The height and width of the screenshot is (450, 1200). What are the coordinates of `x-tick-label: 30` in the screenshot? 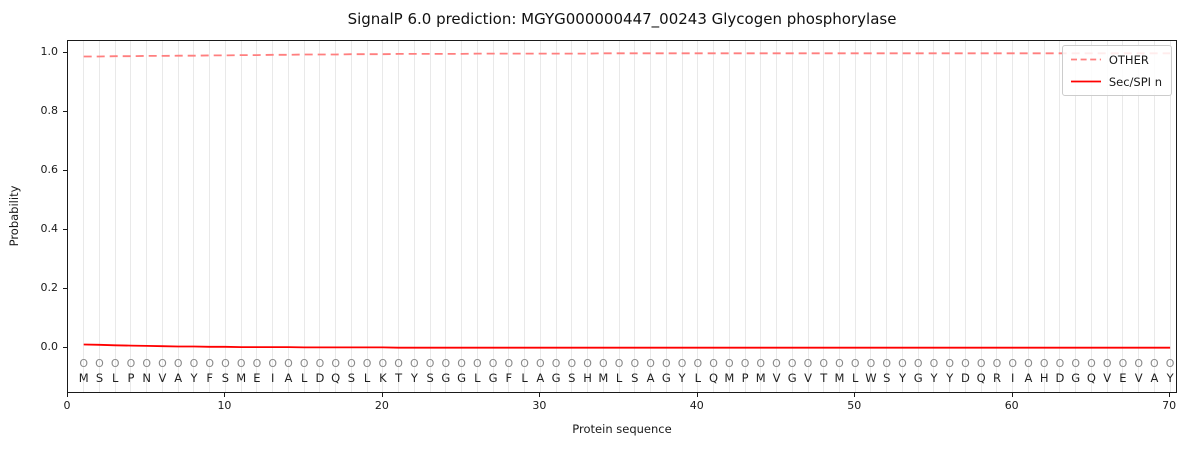 It's located at (539, 405).